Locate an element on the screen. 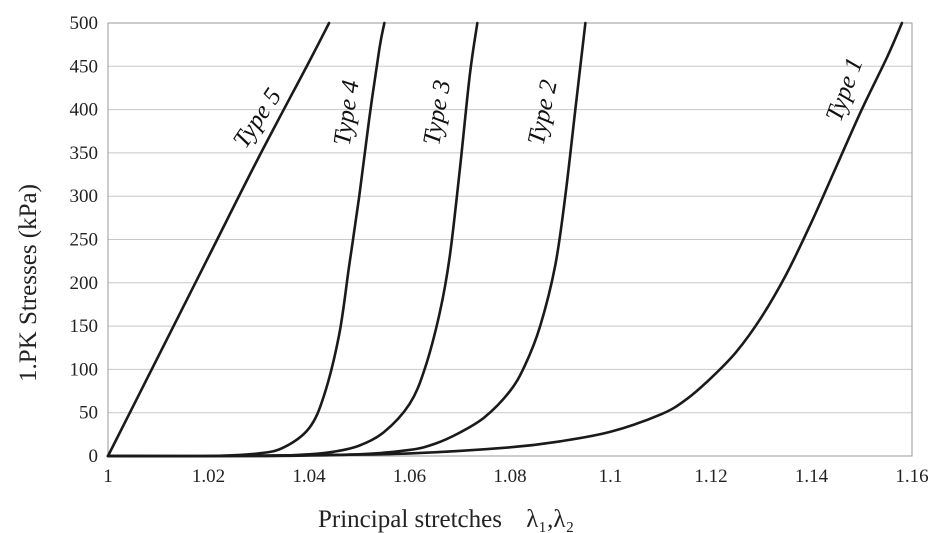 The height and width of the screenshot is (533, 940). x-axis-title: Principal stretches λ₁,λ₂ is located at coordinates (446, 519).